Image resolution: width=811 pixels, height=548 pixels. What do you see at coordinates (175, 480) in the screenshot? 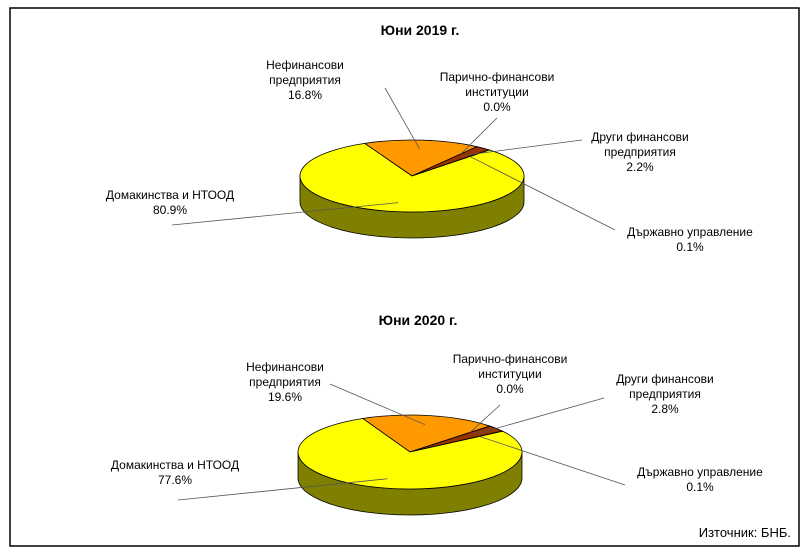
I see `value-label: 77.6%` at bounding box center [175, 480].